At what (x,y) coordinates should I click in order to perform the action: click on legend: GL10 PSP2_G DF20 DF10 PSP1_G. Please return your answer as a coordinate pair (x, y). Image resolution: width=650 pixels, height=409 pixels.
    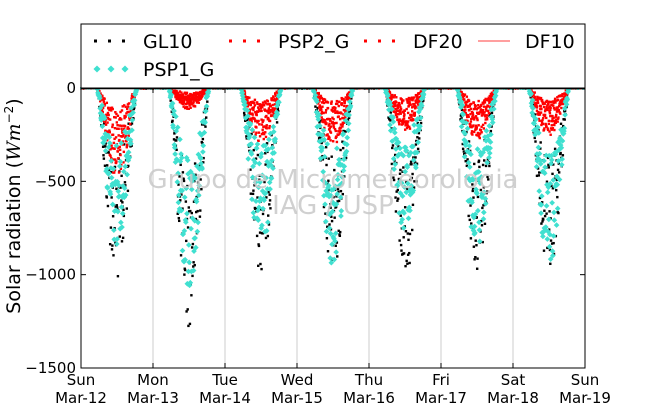
    Looking at the image, I should click on (333, 56).